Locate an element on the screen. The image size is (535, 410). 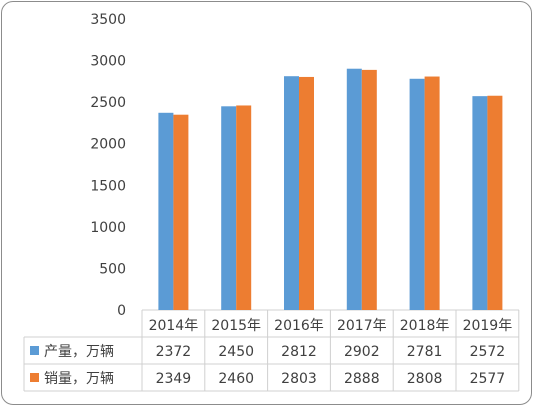
x-tick-label: 2015年 is located at coordinates (236, 326).